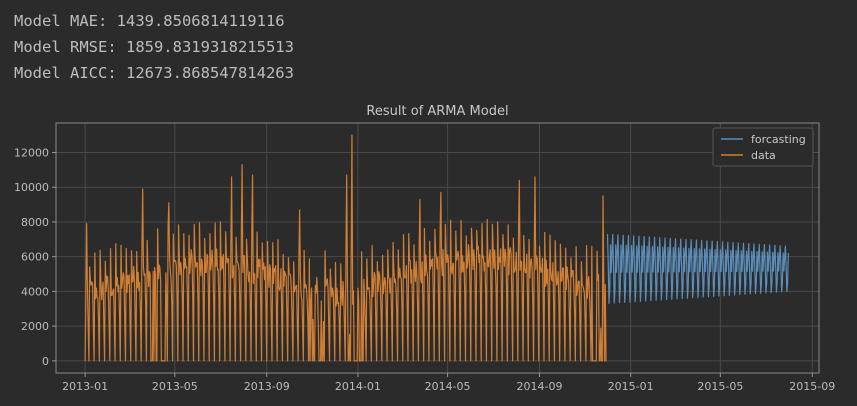  I want to click on x-tick-label: 2013-05, so click(175, 386).